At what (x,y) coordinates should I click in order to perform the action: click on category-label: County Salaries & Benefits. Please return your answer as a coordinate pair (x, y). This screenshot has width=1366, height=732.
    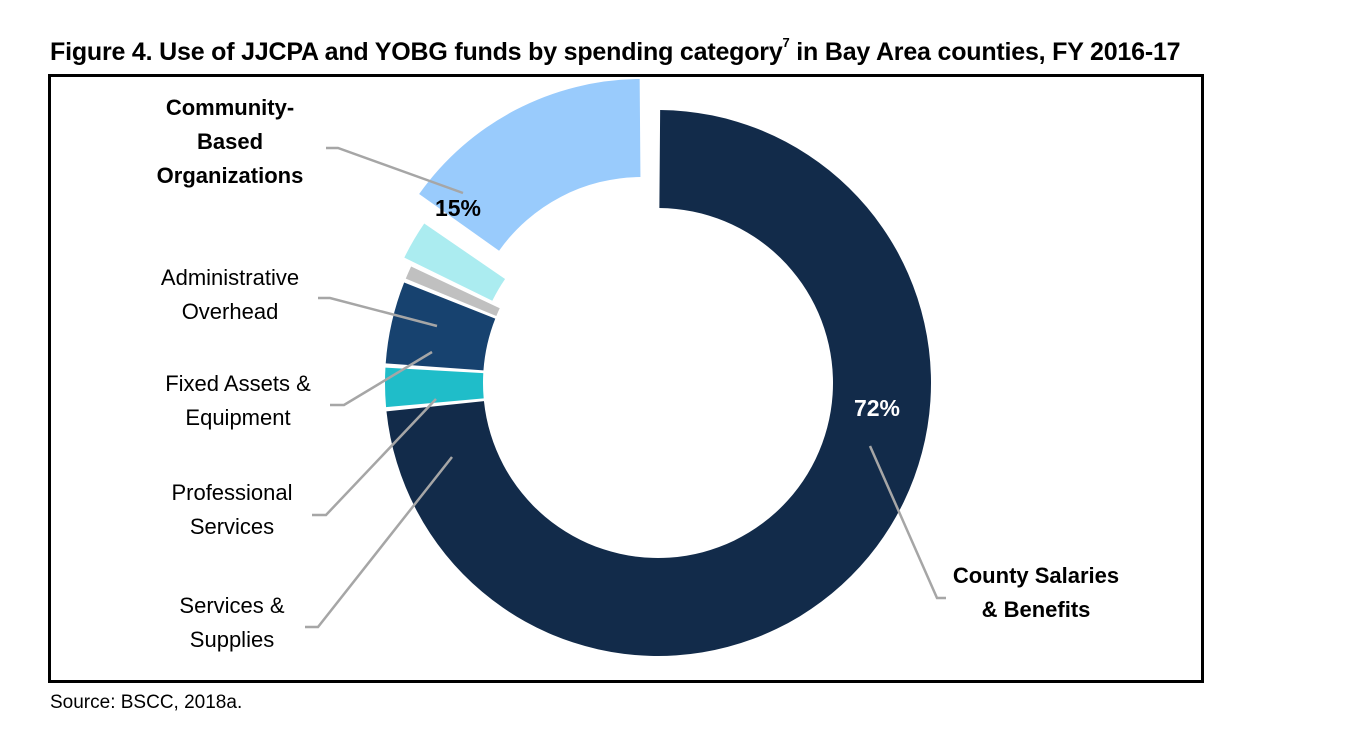
    Looking at the image, I should click on (1036, 592).